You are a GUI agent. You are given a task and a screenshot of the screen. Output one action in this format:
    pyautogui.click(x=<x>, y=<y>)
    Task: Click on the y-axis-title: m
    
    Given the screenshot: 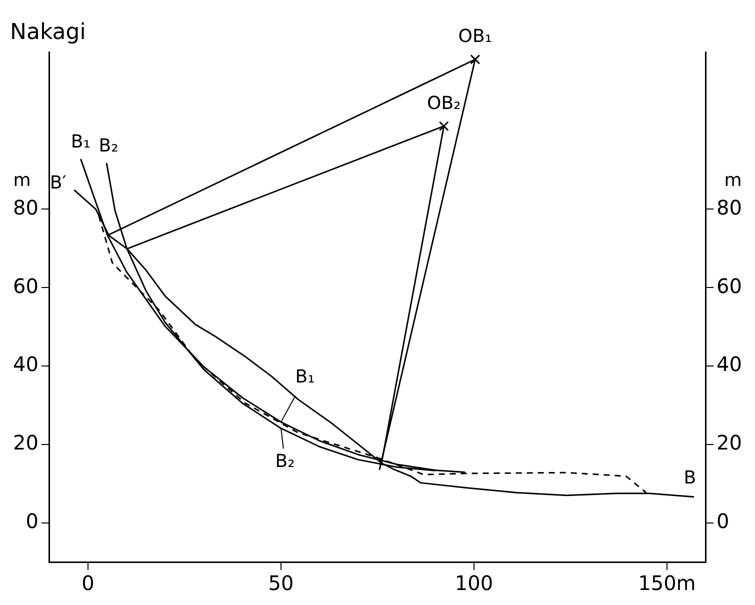 What is the action you would take?
    pyautogui.click(x=22, y=180)
    